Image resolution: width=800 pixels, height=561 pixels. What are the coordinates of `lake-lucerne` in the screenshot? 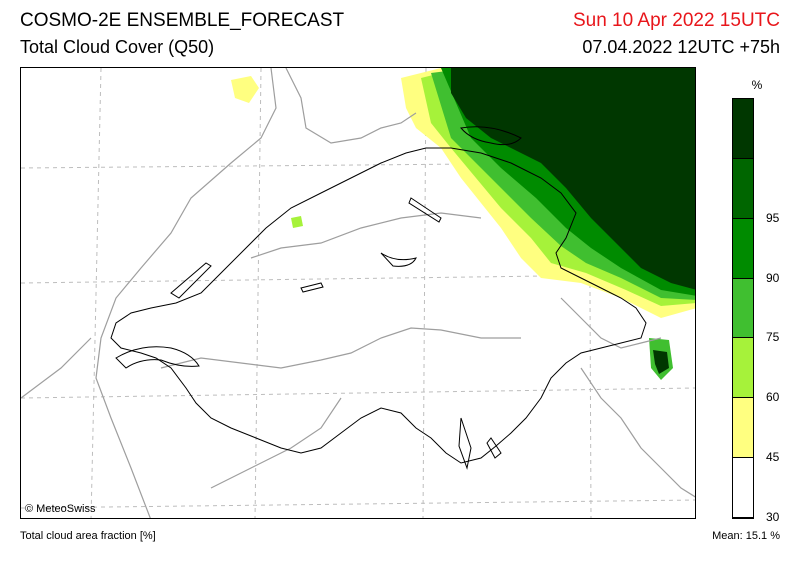 It's located at (398, 259).